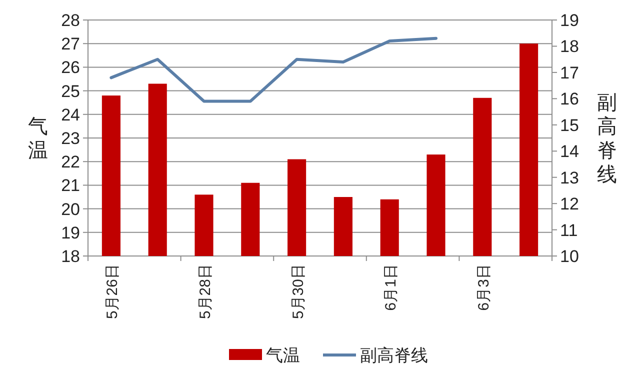 The height and width of the screenshot is (385, 640). What do you see at coordinates (70, 44) in the screenshot?
I see `y-tick-label: 27` at bounding box center [70, 44].